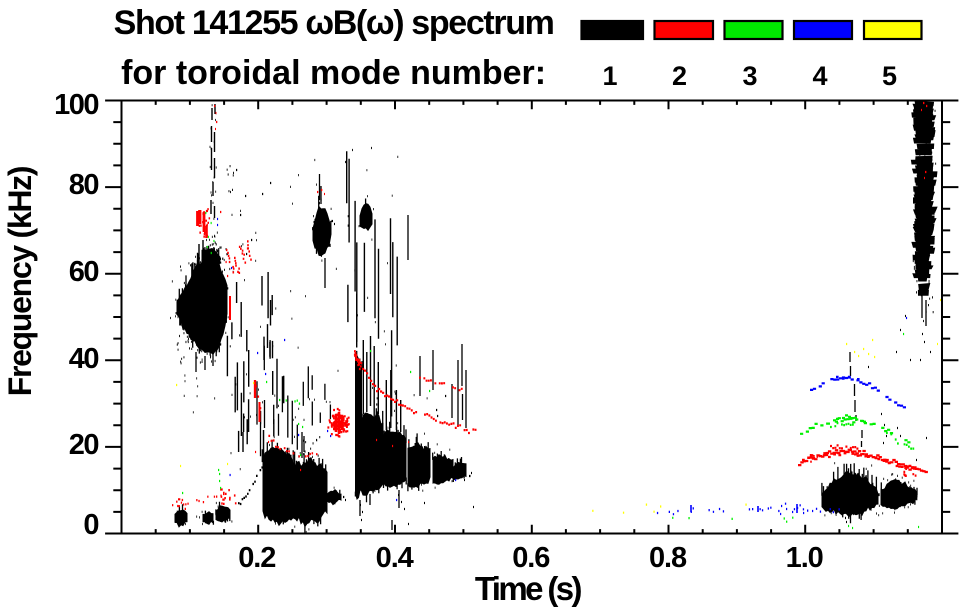  What do you see at coordinates (20, 281) in the screenshot?
I see `svg-text: Frequency (kHz)` at bounding box center [20, 281].